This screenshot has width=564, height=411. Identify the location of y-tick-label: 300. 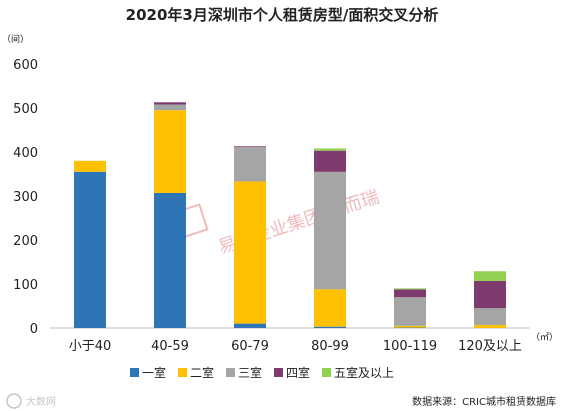
(25, 197).